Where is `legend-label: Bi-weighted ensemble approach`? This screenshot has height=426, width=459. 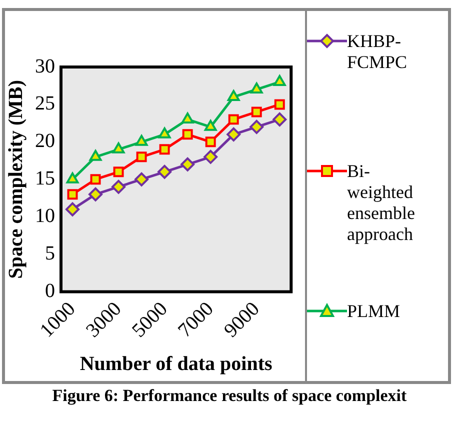
legend-label: Bi-weighted ensemble approach is located at coordinates (381, 203).